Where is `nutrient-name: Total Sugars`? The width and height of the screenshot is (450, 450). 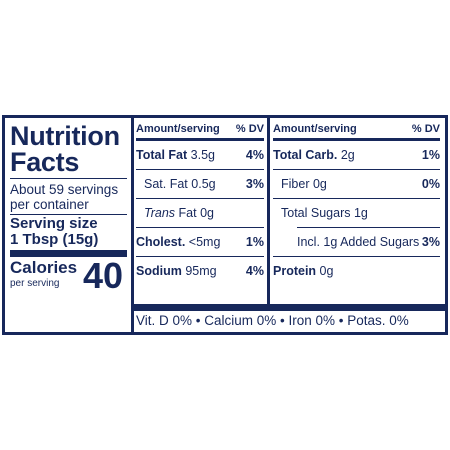
nutrient-name: Total Sugars is located at coordinates (316, 213).